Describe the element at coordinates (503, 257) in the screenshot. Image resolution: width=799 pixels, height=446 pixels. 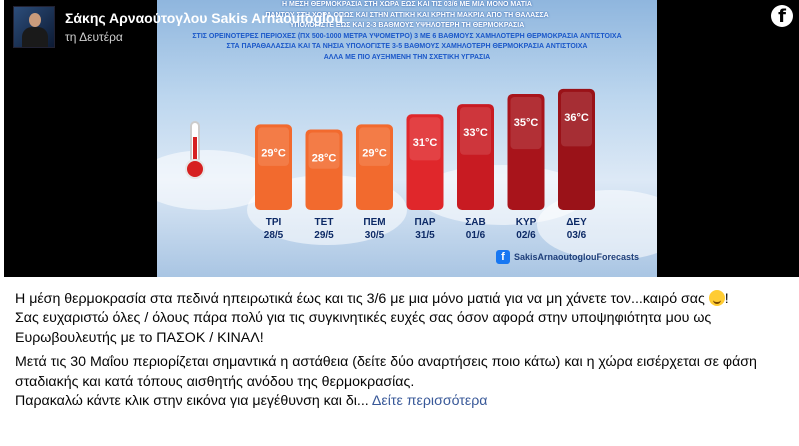
I see `facebook-icon: f` at that location.